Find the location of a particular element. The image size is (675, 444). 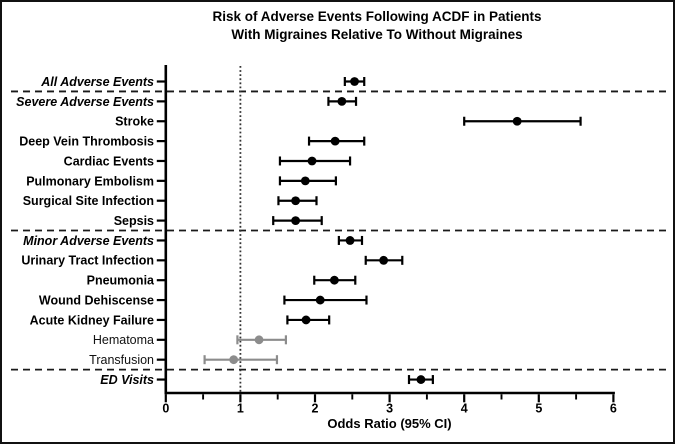

row-label: Sepsis is located at coordinates (134, 221).